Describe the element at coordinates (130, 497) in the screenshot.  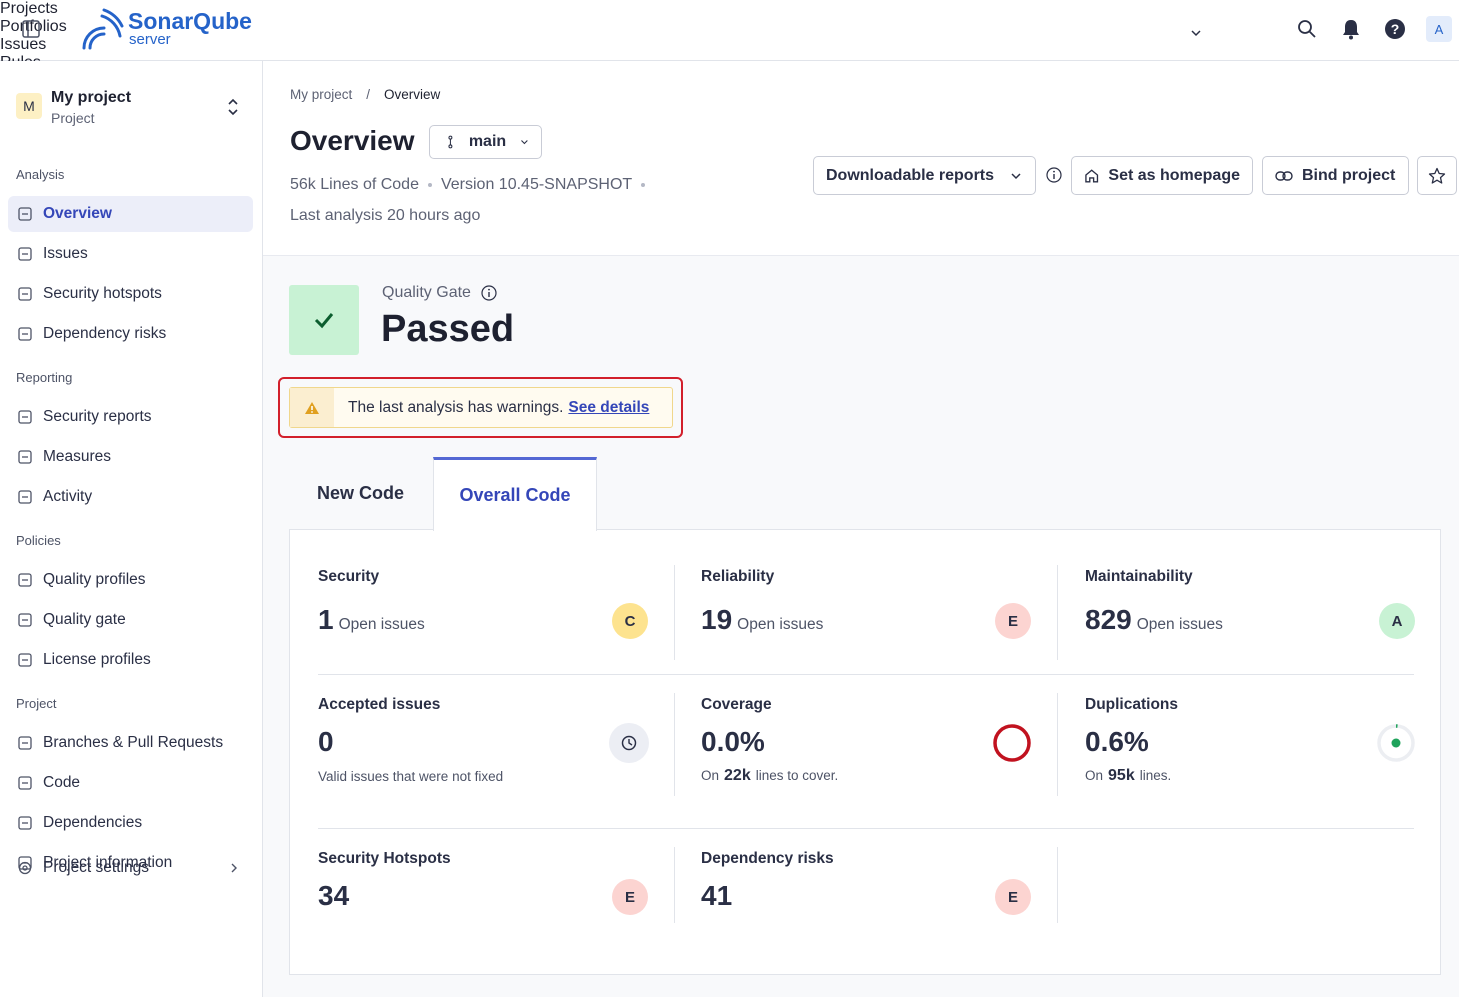
I see `sidebar-item: Activity` at that location.